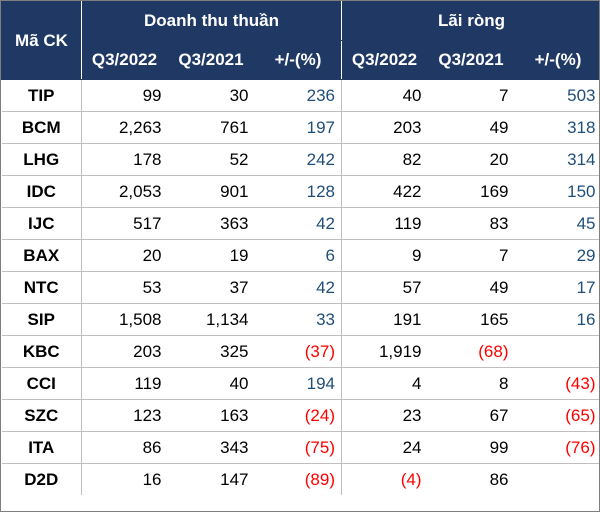 Image resolution: width=600 pixels, height=512 pixels. Describe the element at coordinates (124, 159) in the screenshot. I see `revenue-q3-2022-cell: 178` at that location.